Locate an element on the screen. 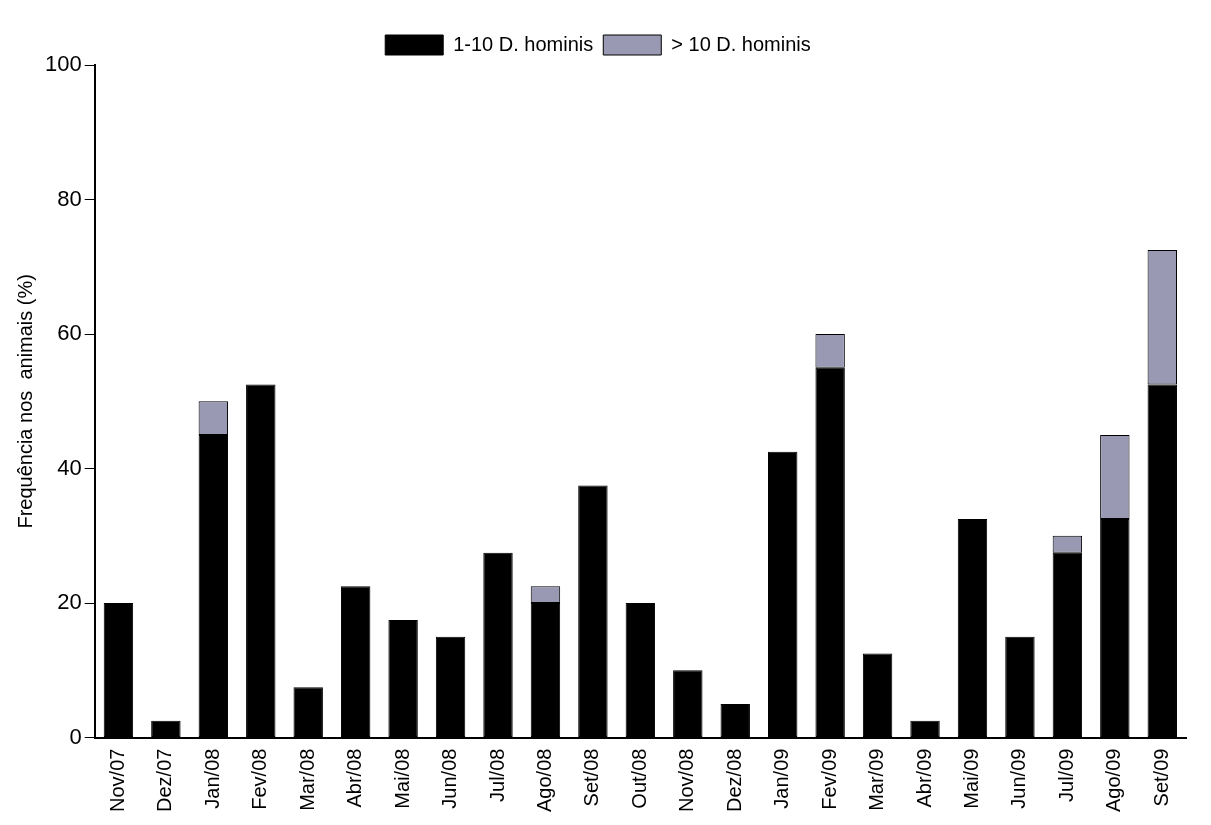 The height and width of the screenshot is (825, 1211). x-tick-label: Fev/08 is located at coordinates (259, 779).